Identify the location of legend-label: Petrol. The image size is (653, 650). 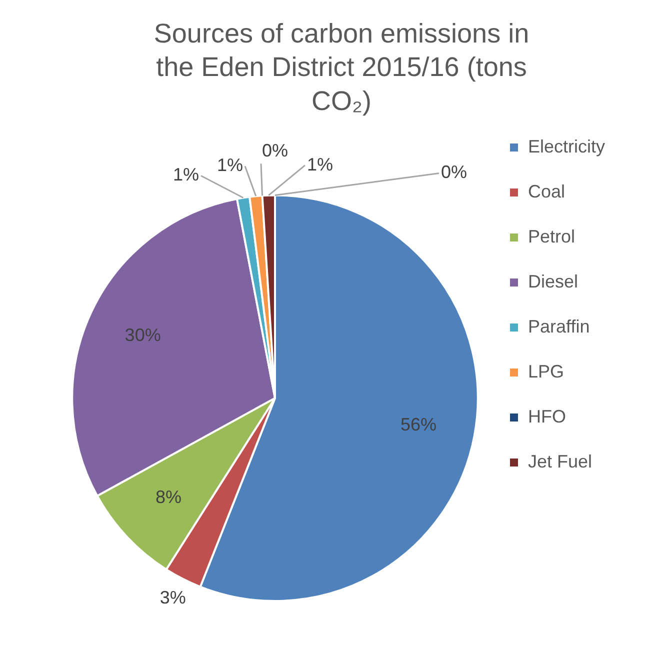
(552, 236).